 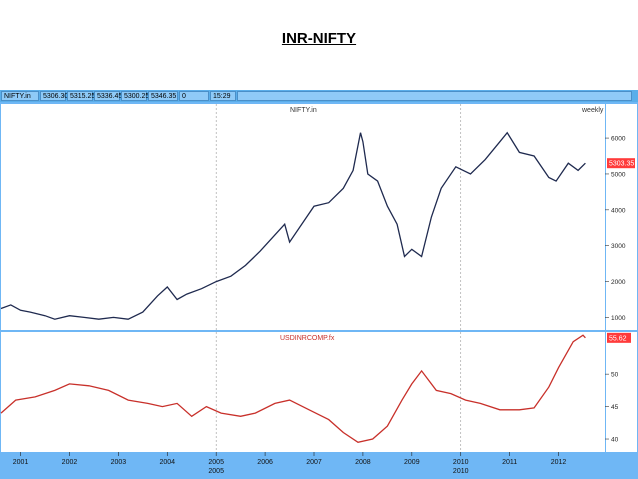 What do you see at coordinates (223, 96) in the screenshot?
I see `toolbar-time: 15:29` at bounding box center [223, 96].